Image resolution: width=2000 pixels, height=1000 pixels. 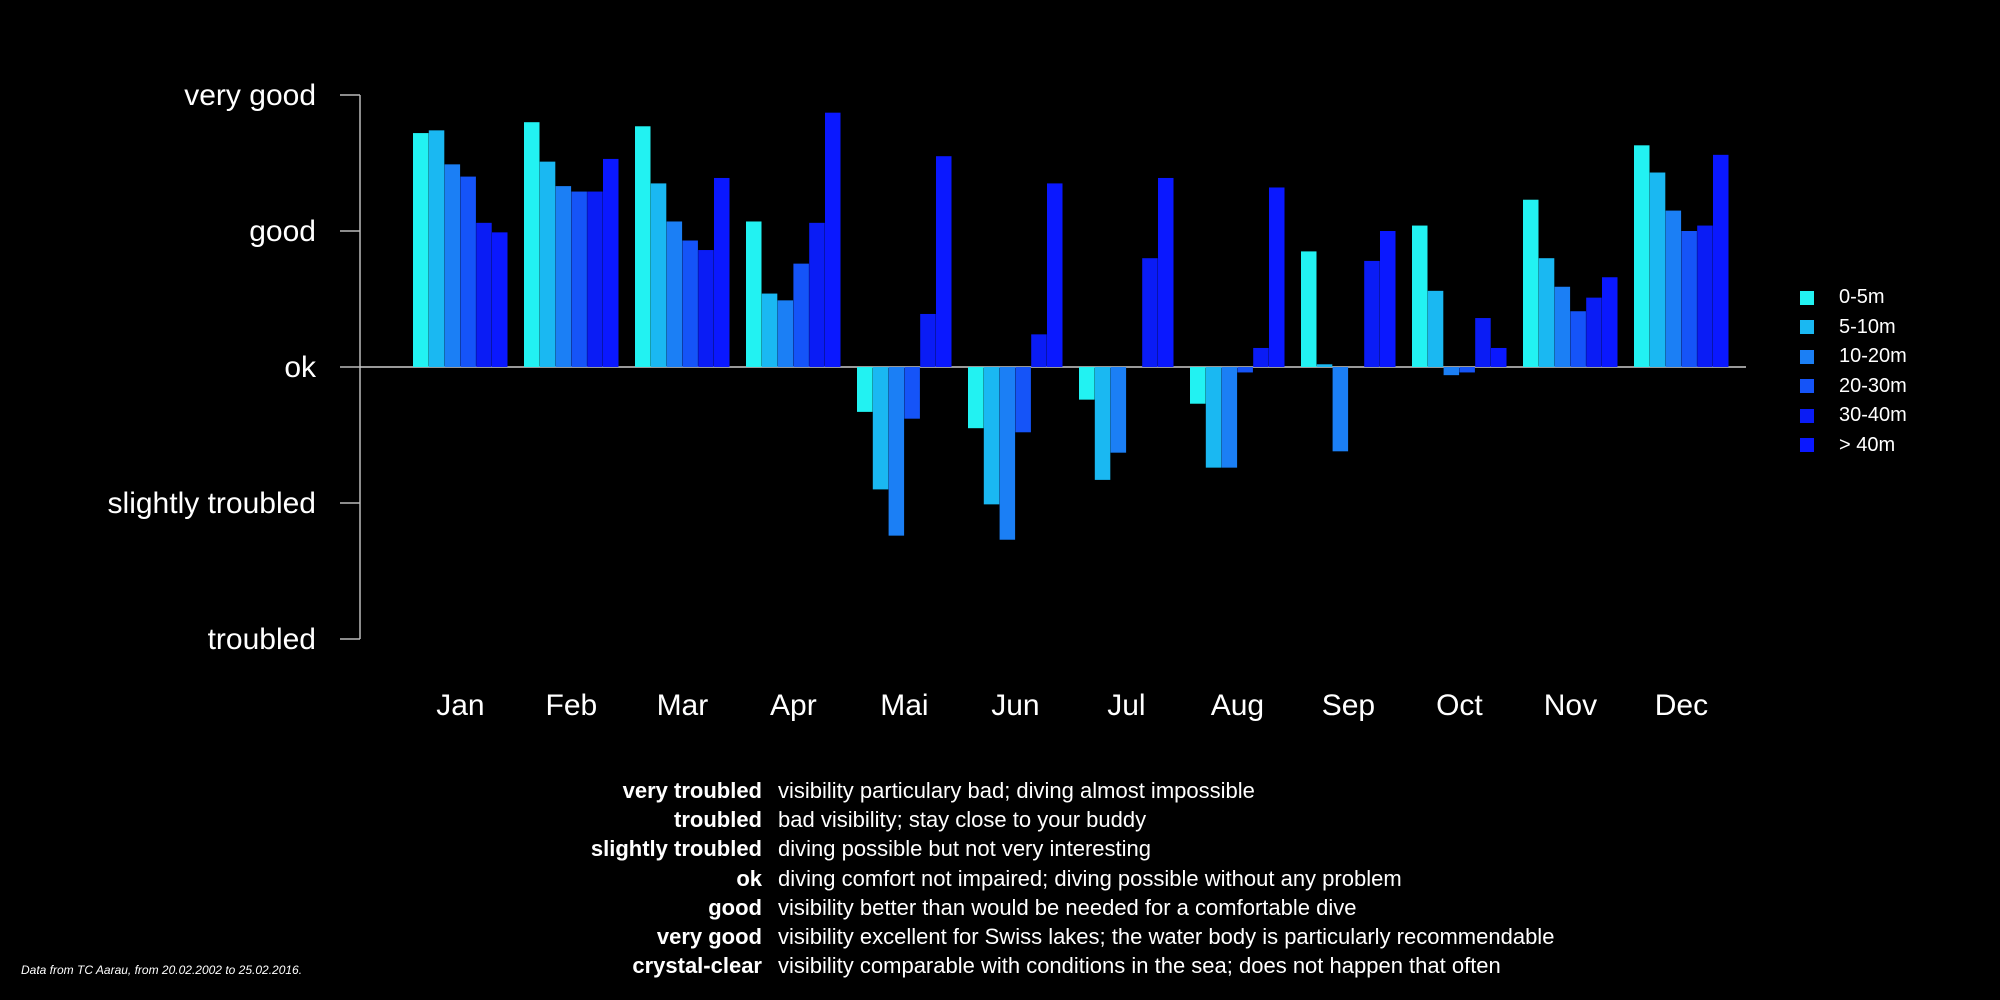 What do you see at coordinates (904, 705) in the screenshot?
I see `x-tick-label: Mai` at bounding box center [904, 705].